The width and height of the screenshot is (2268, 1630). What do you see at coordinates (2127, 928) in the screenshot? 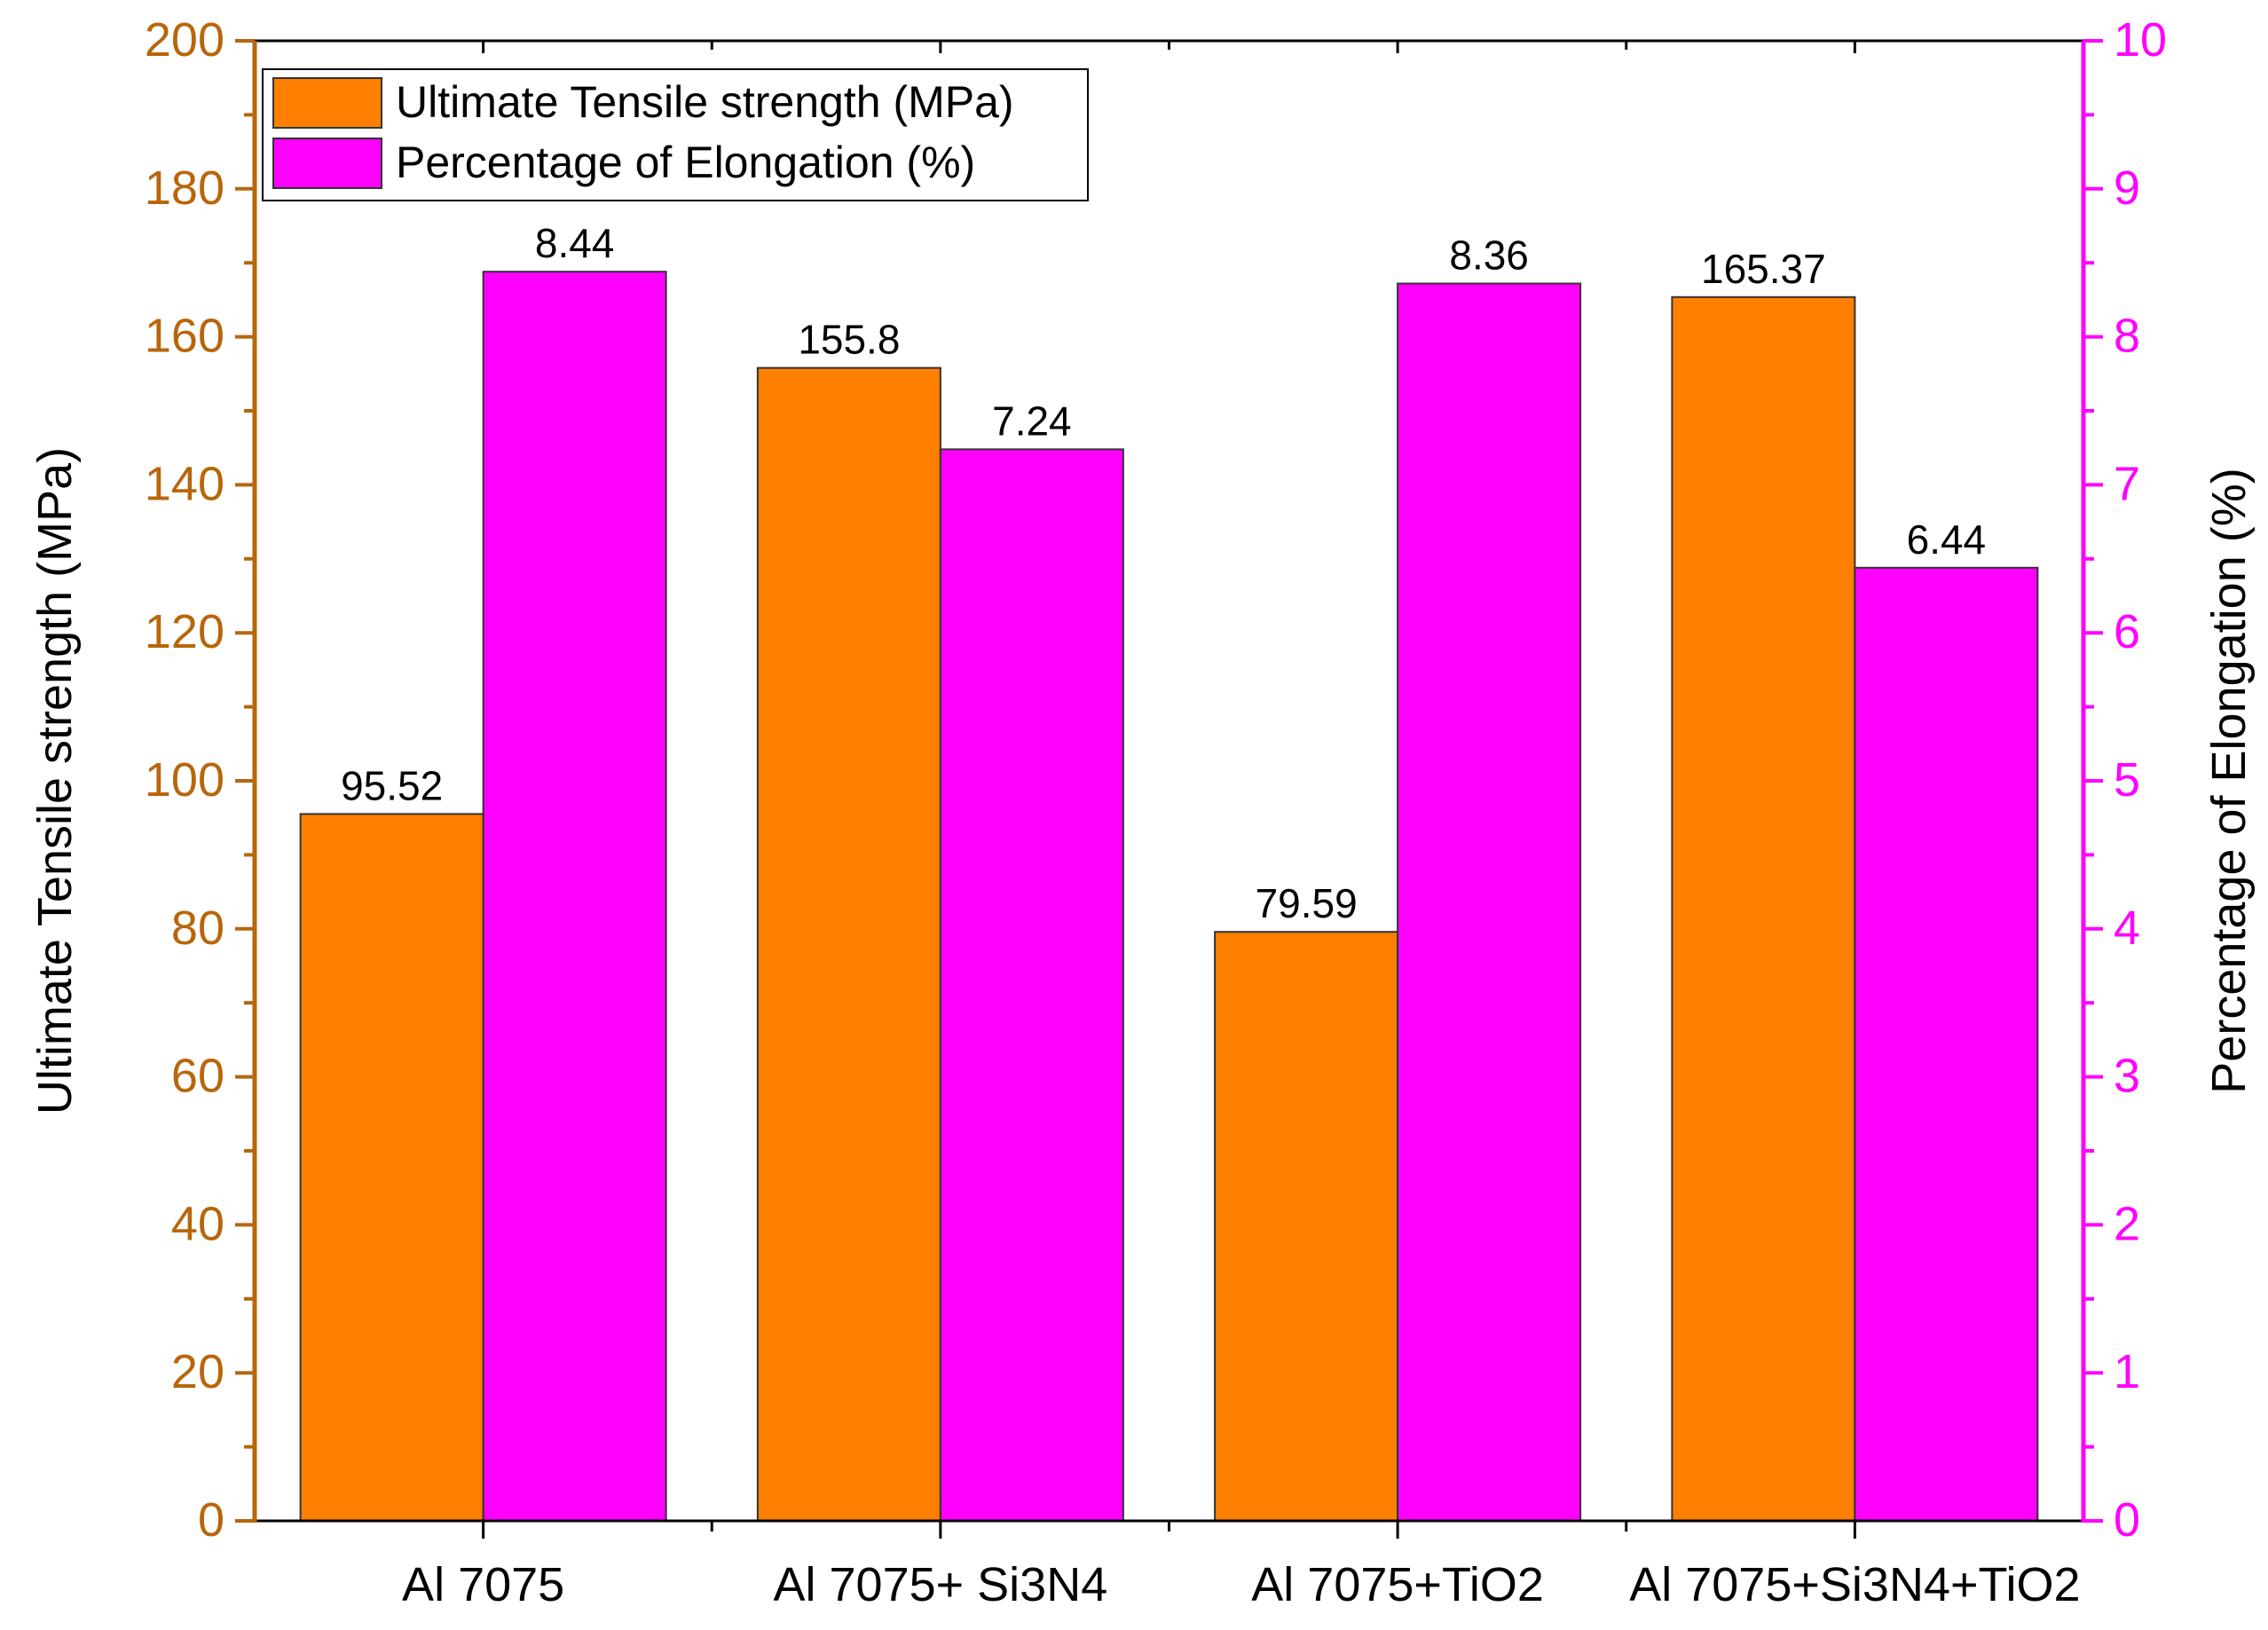
I see `right-tick-label: 4` at bounding box center [2127, 928].